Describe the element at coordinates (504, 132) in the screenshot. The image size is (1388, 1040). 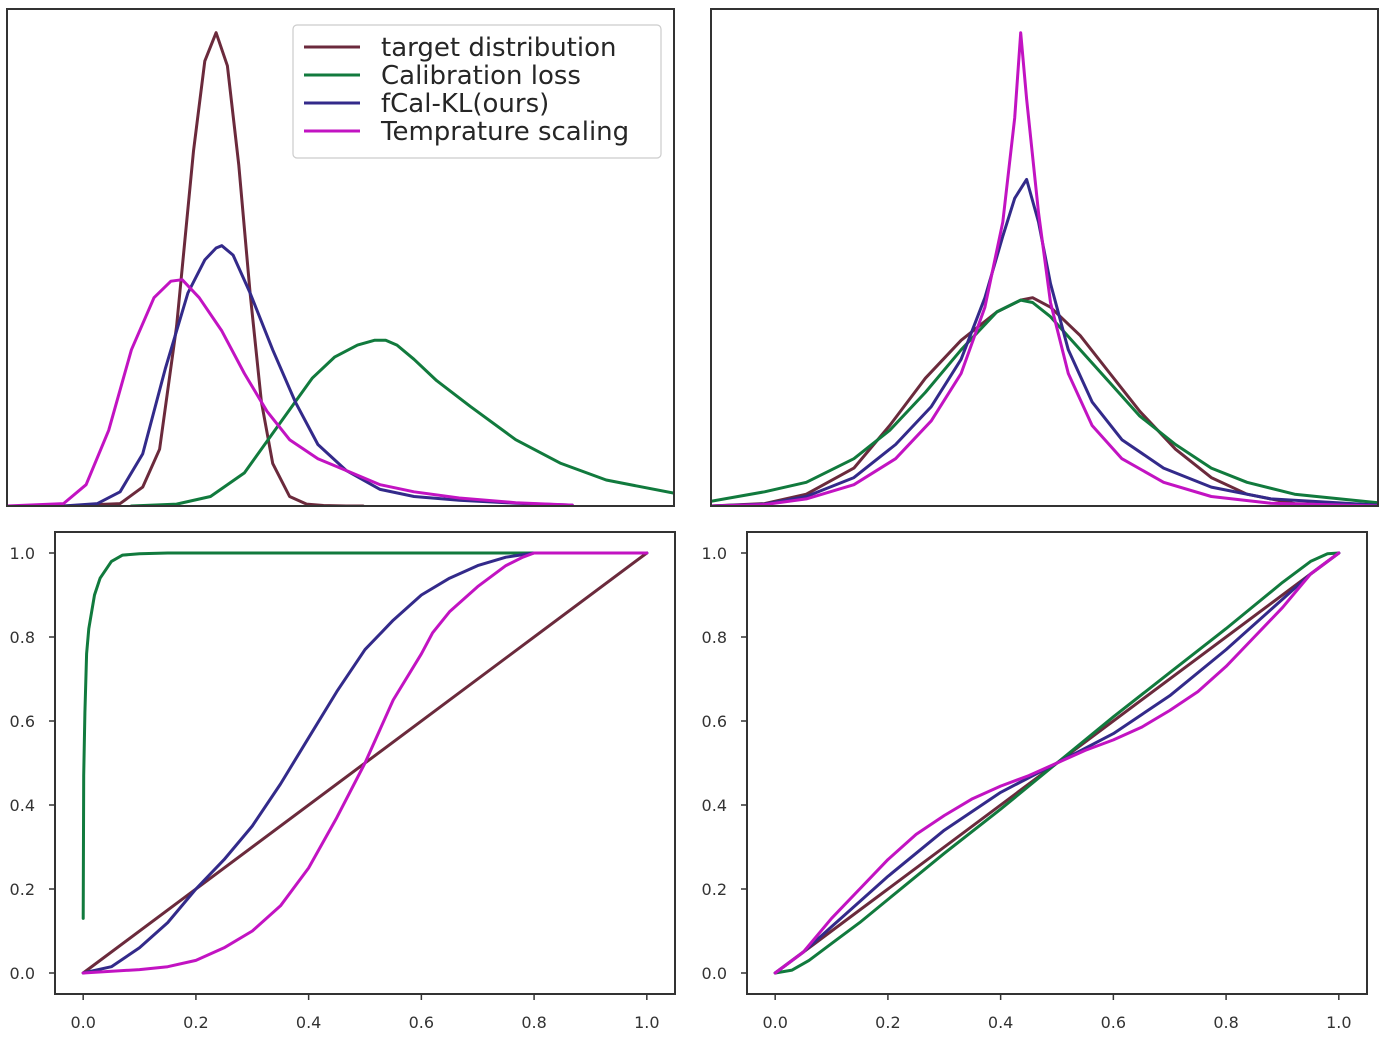
I see `legend-label-temprature-scaling: Temprature scaling` at that location.